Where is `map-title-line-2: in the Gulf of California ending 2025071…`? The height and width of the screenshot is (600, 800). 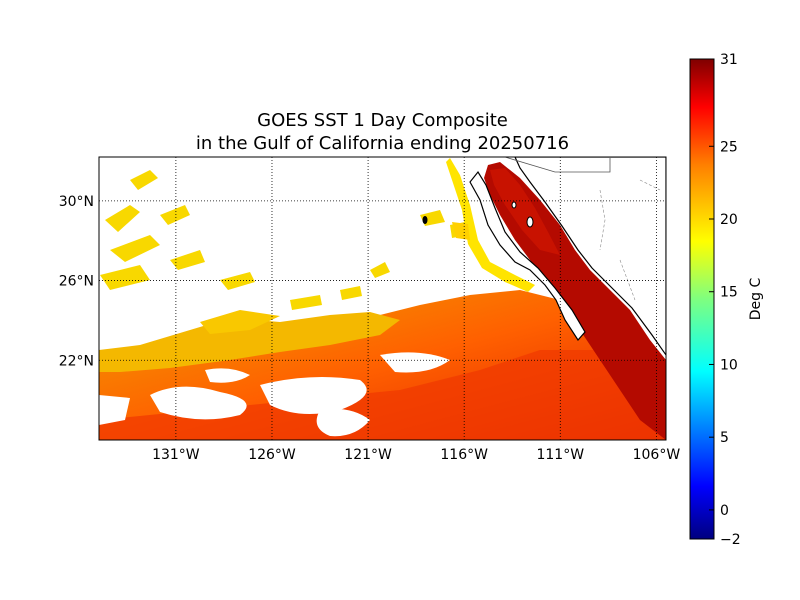 map-title-line-2: in the Gulf of California ending 2025071… is located at coordinates (382, 143).